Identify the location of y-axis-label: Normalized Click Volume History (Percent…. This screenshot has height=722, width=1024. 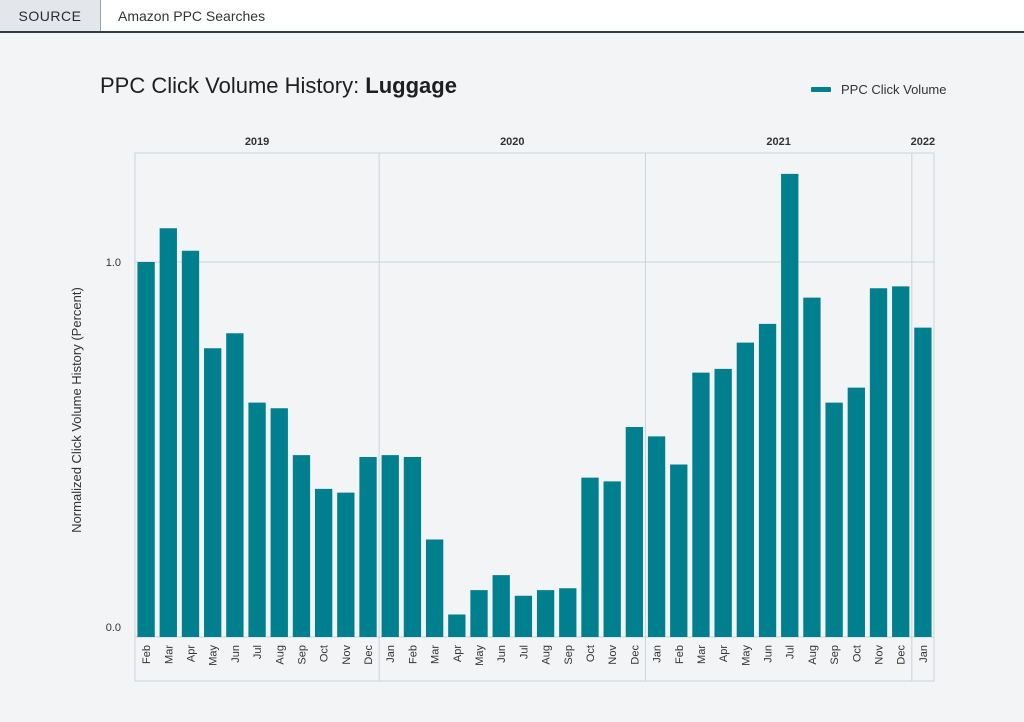
(76, 410).